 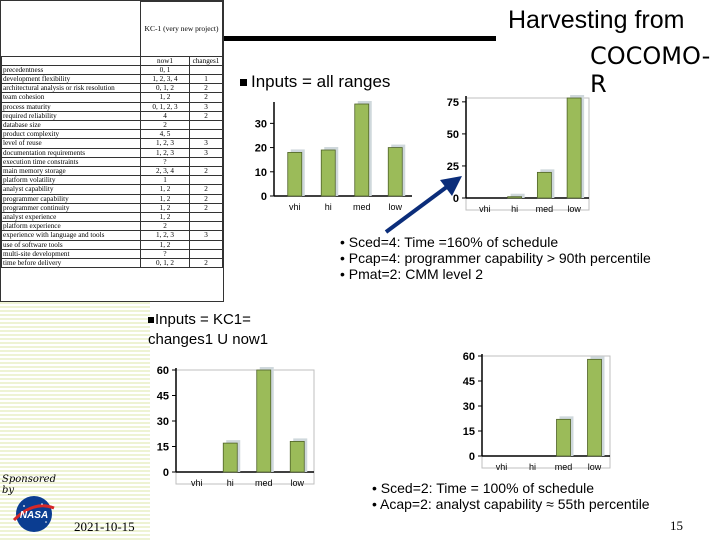 What do you see at coordinates (71, 198) in the screenshot?
I see `row-label: programmer capability` at bounding box center [71, 198].